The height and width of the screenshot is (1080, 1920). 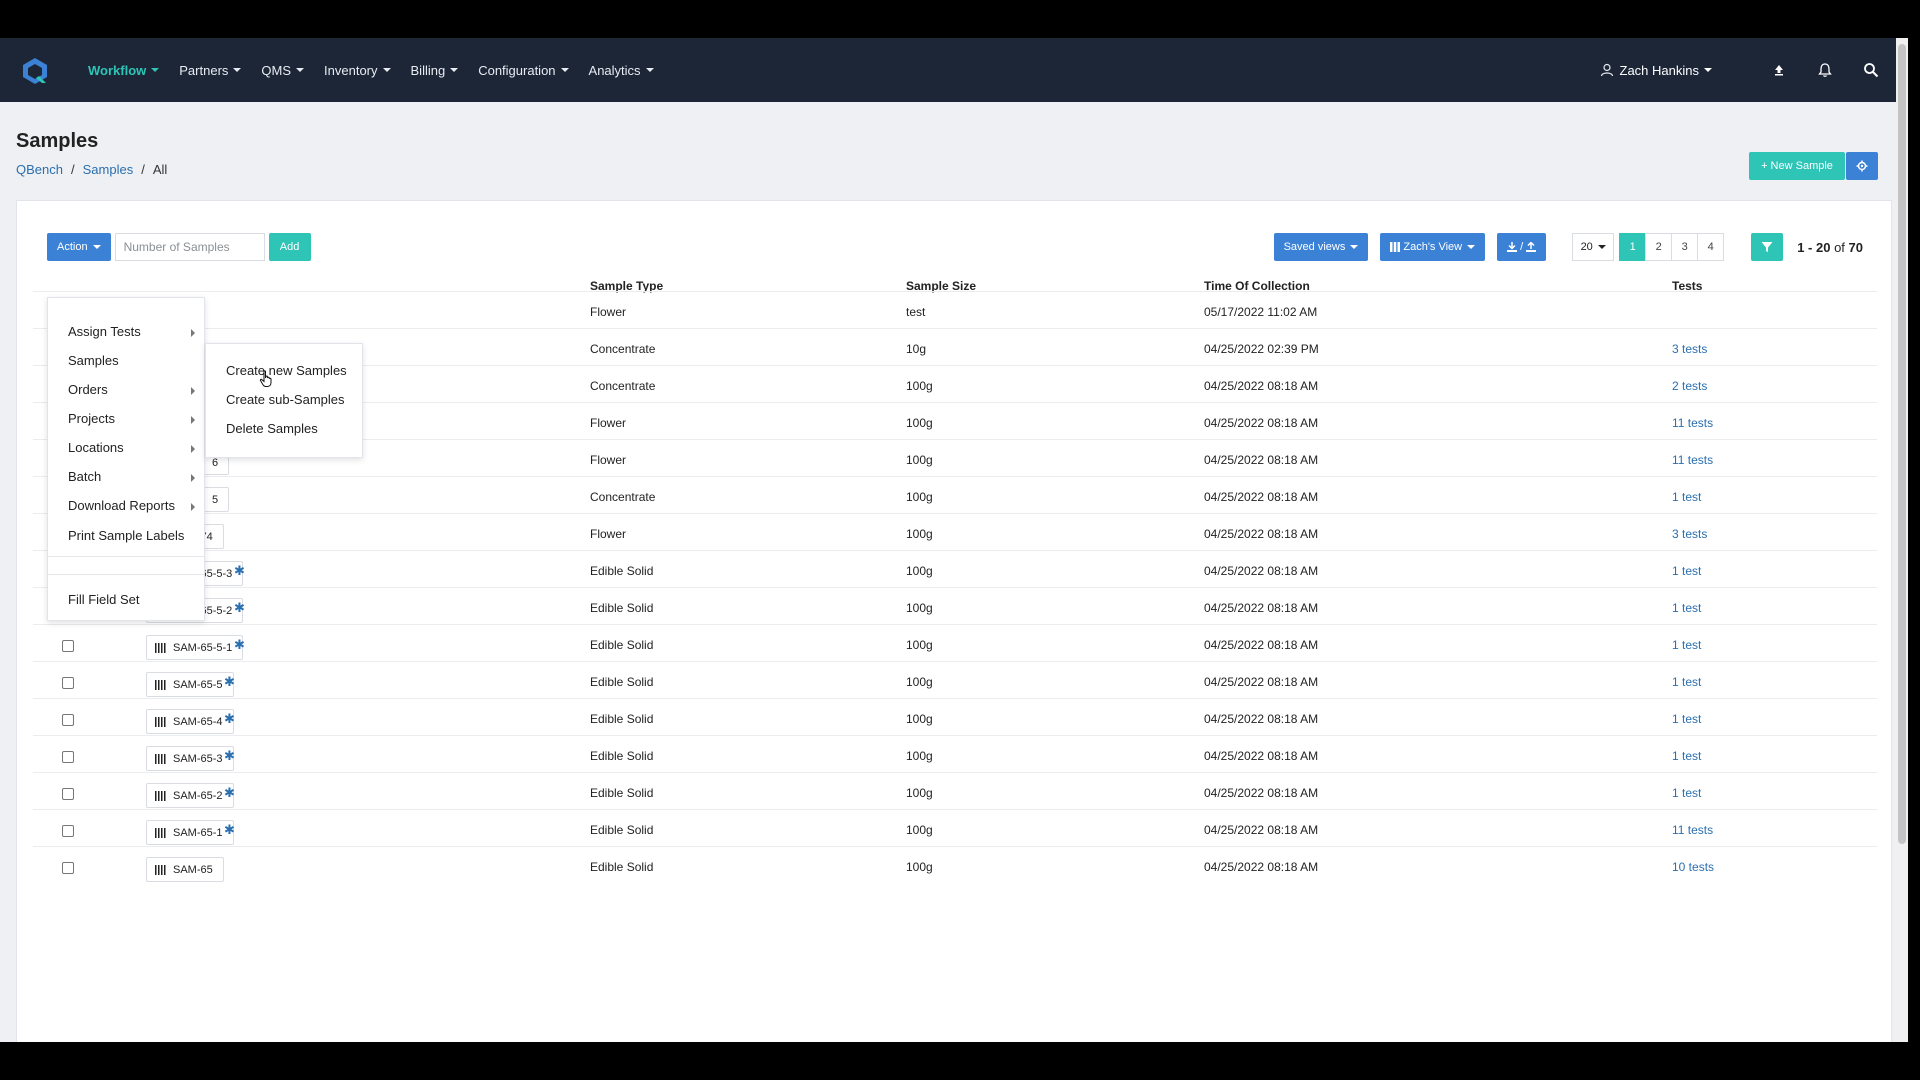 What do you see at coordinates (185, 869) in the screenshot?
I see `sample-id-tag: SAM-65` at bounding box center [185, 869].